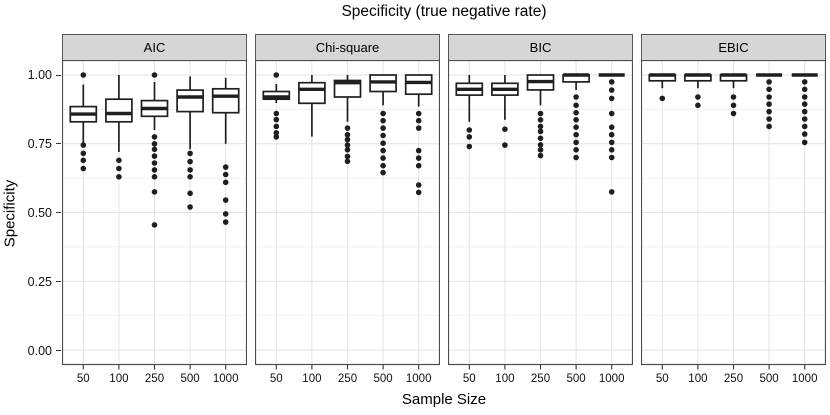  Describe the element at coordinates (733, 379) in the screenshot. I see `x-tick-label: 250` at that location.